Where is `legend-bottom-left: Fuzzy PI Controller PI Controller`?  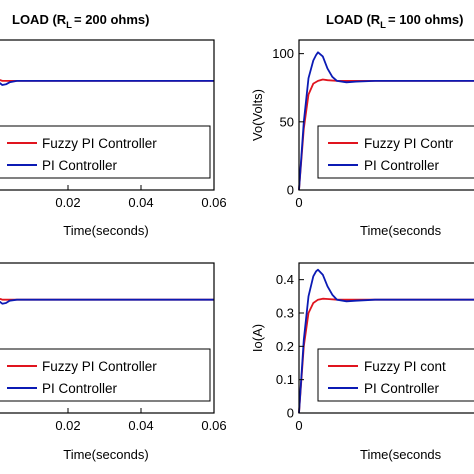 legend-bottom-left: Fuzzy PI Controller PI Controller is located at coordinates (105, 375).